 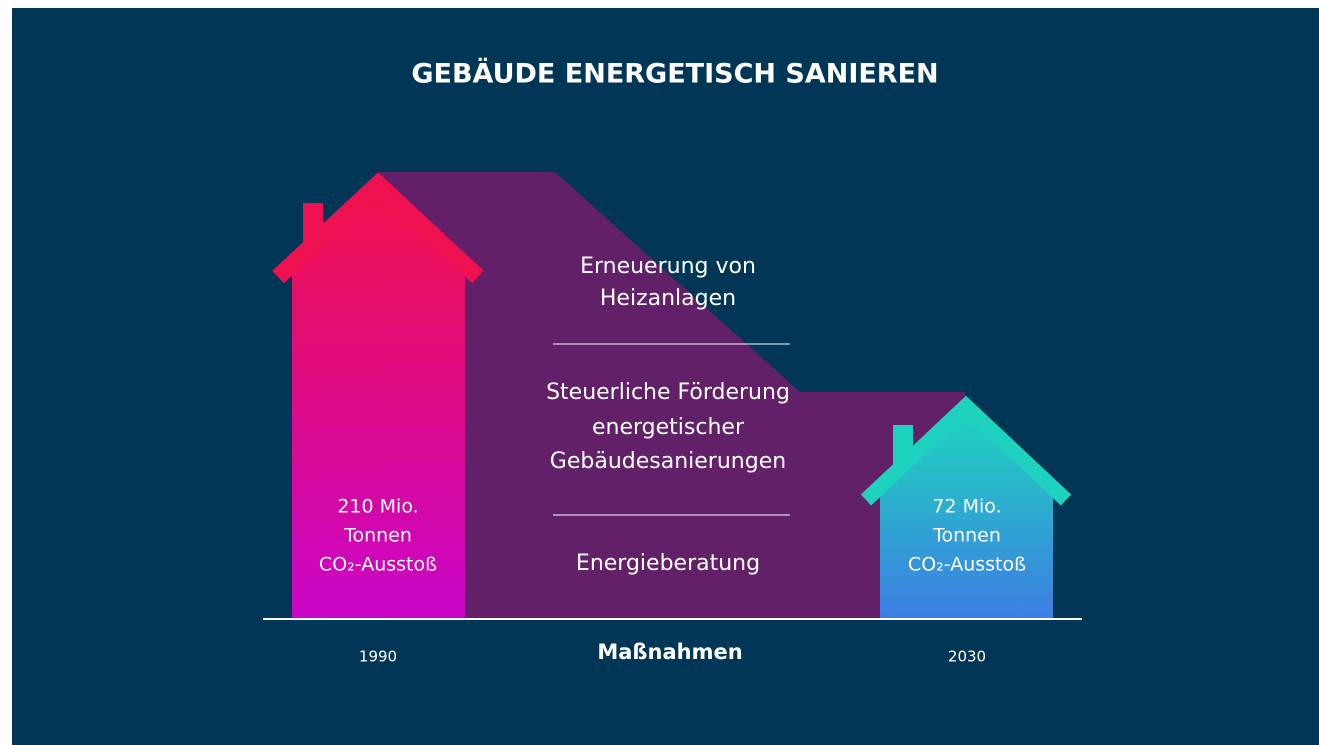 I want to click on title: GEBÄUDE ENERGETISCH SANIEREN, so click(x=674, y=74).